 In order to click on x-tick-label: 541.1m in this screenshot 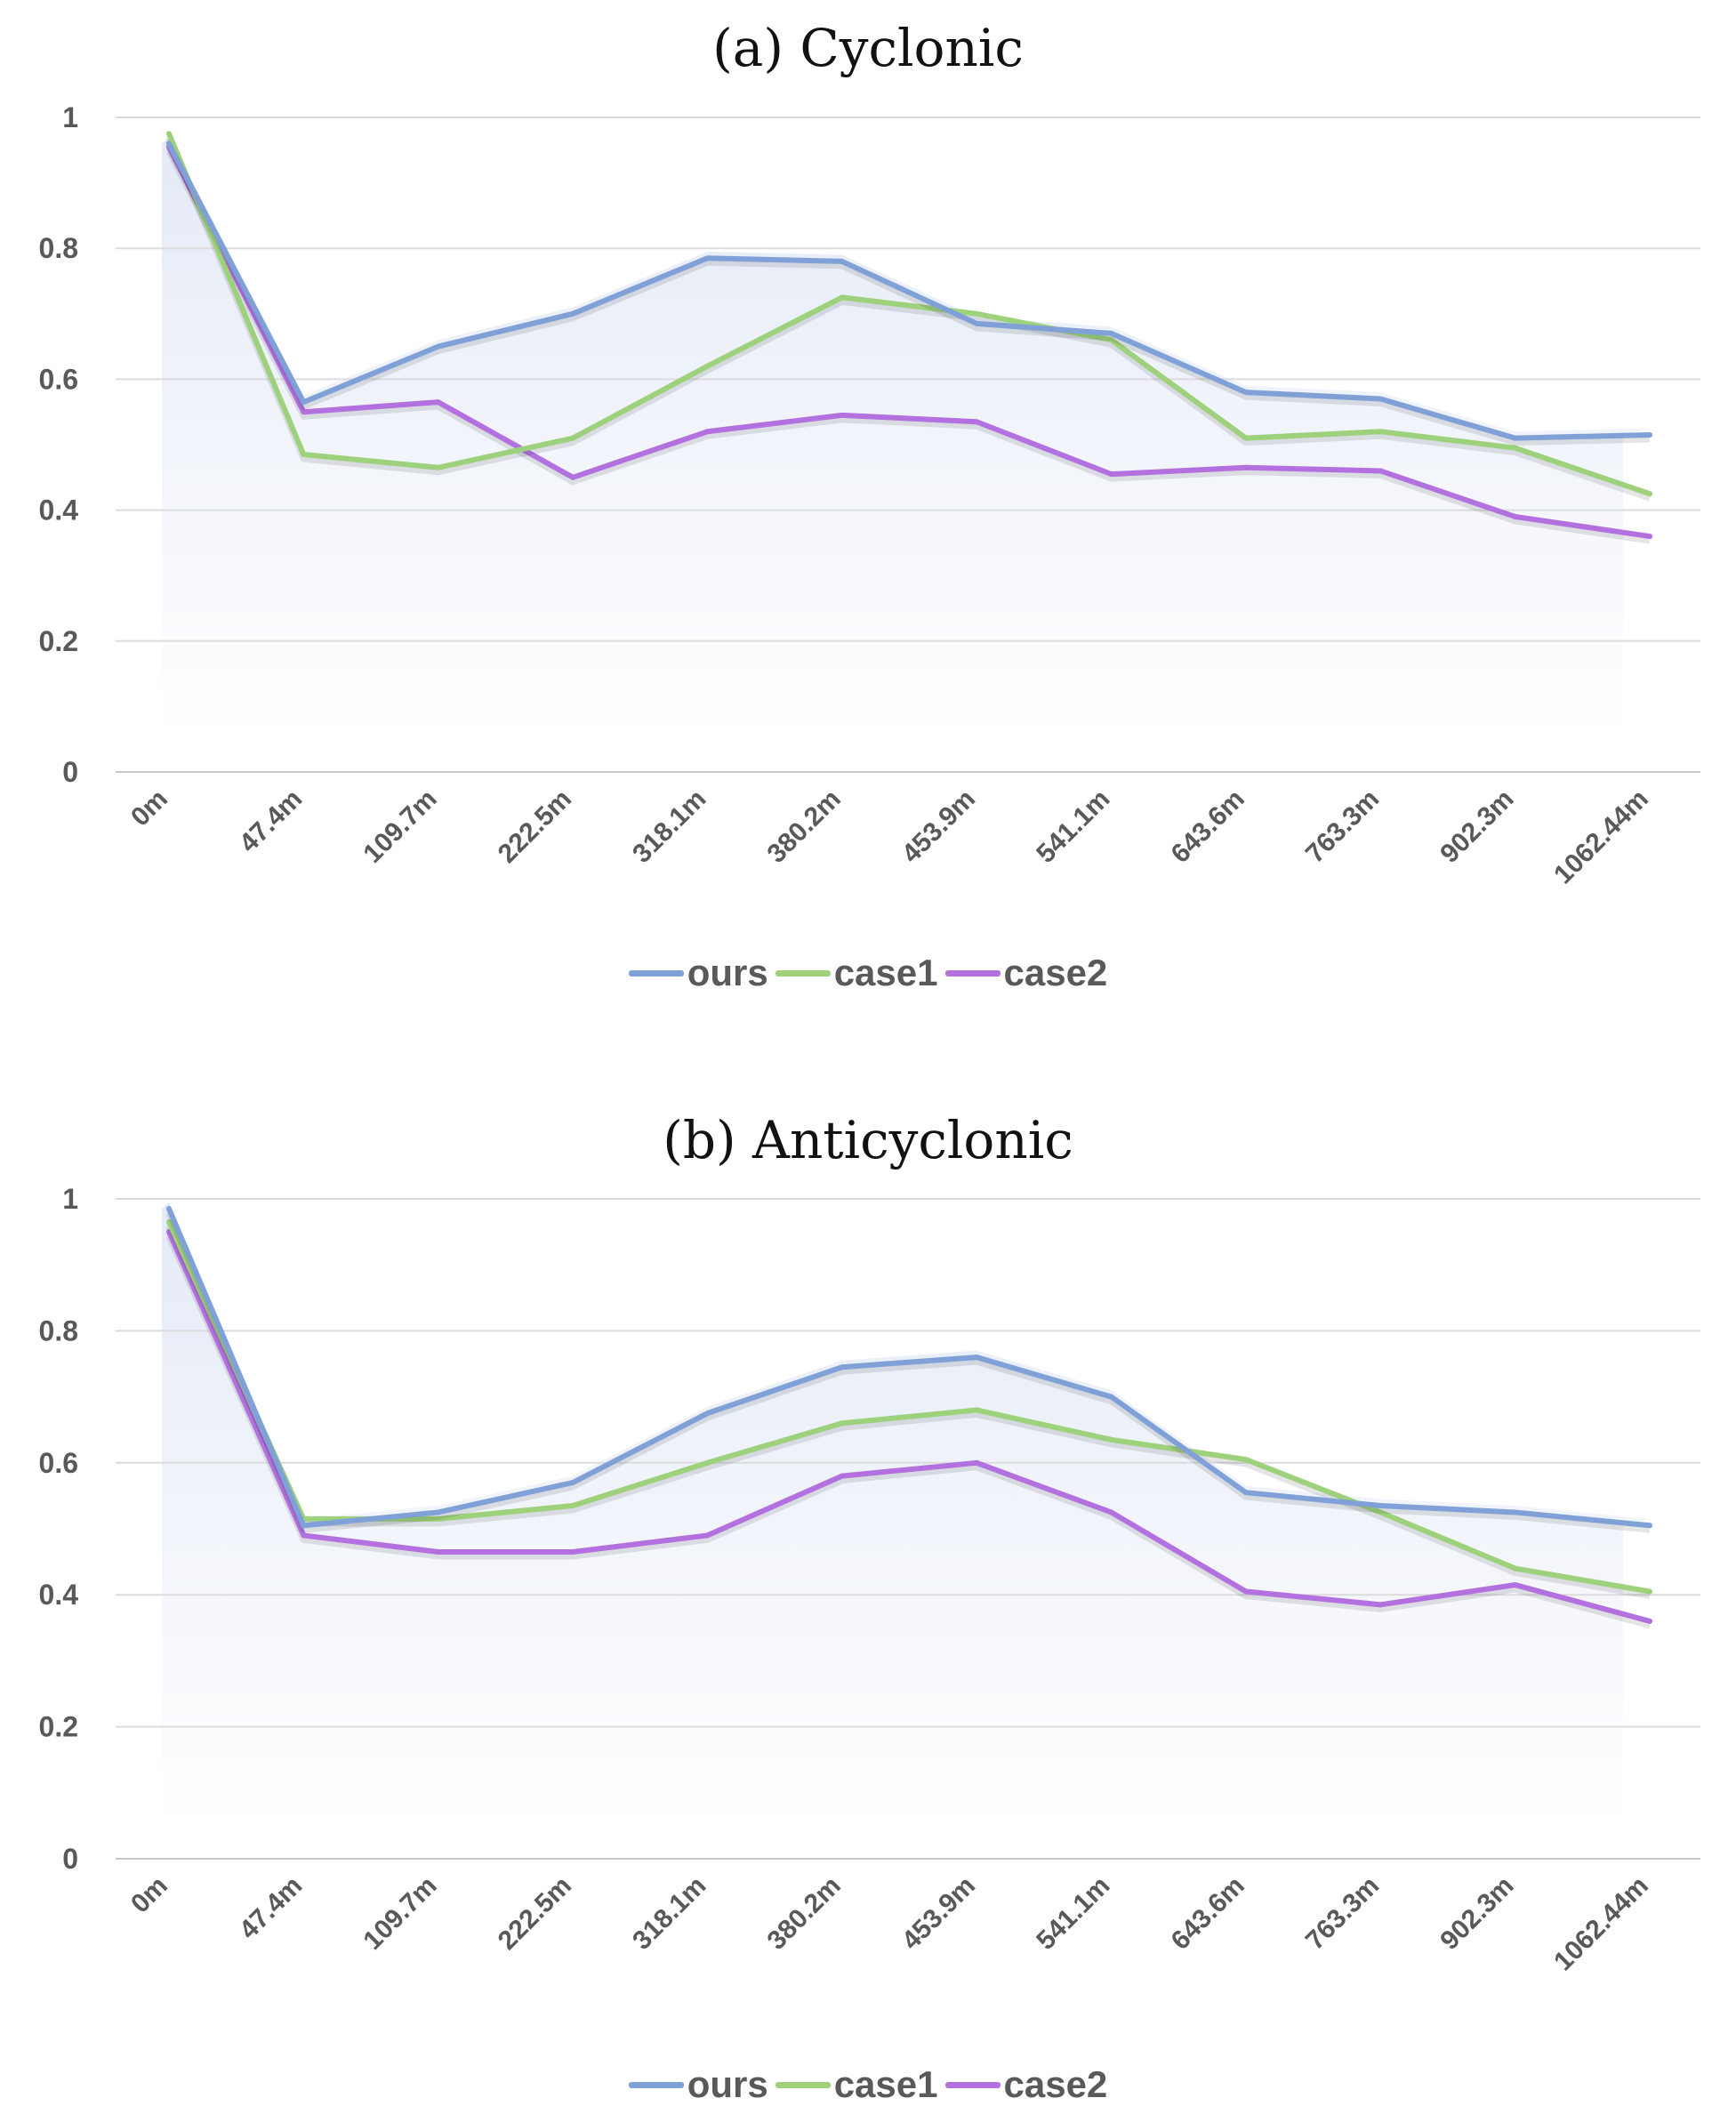, I will do `click(1073, 826)`.